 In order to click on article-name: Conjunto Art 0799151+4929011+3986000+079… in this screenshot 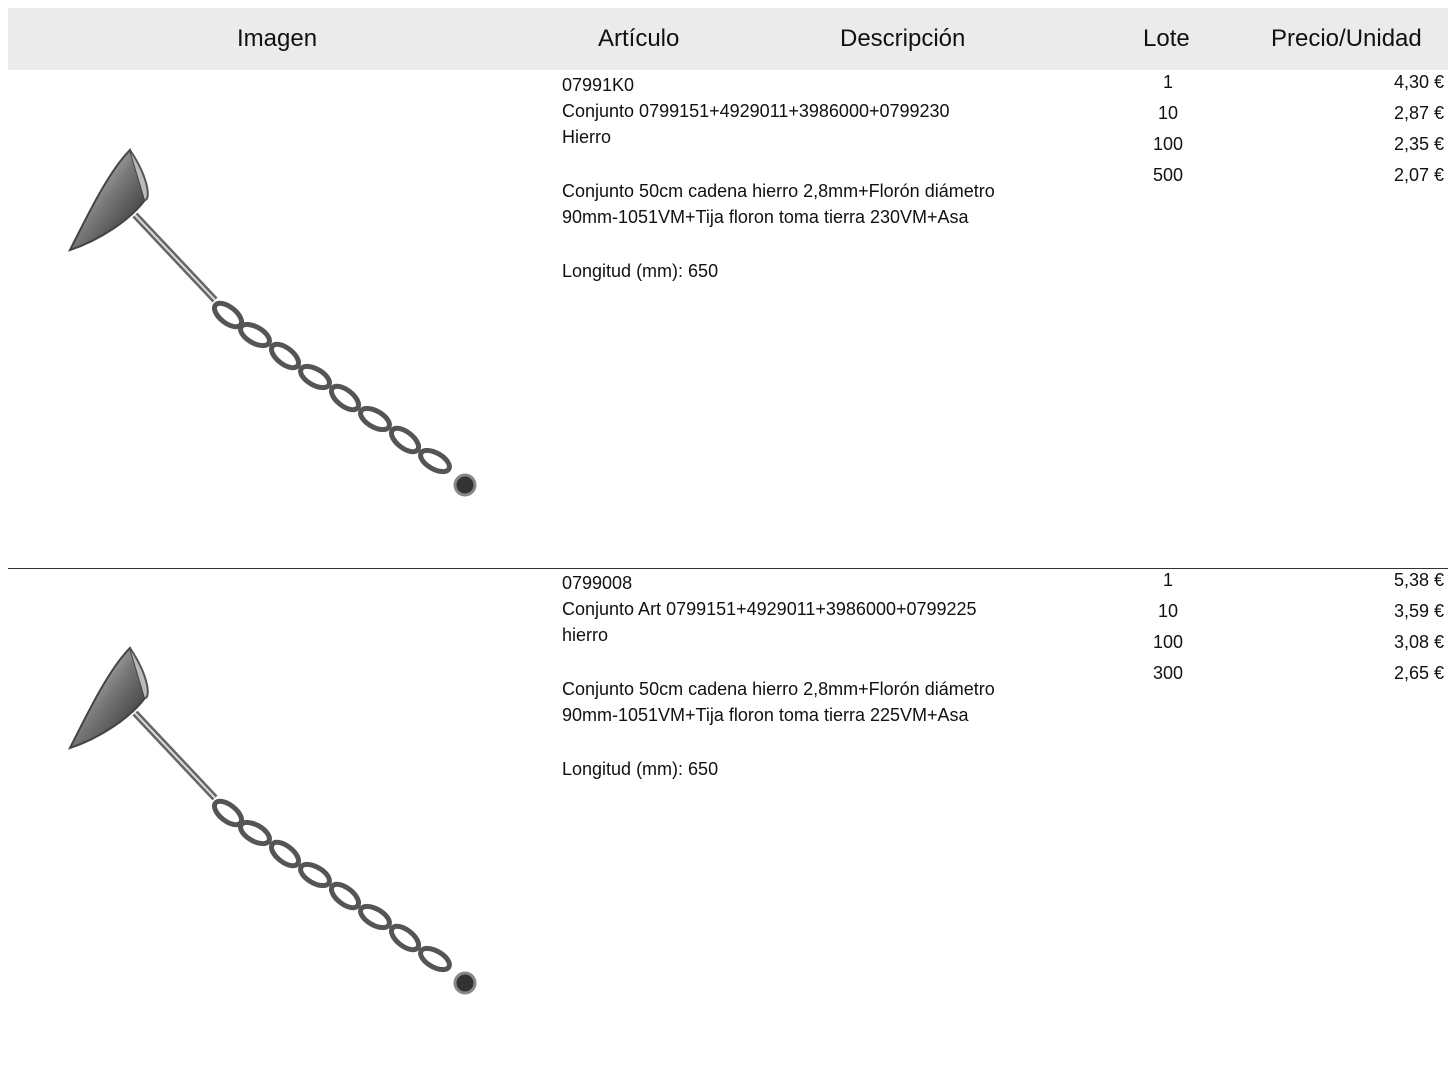, I will do `click(769, 609)`.